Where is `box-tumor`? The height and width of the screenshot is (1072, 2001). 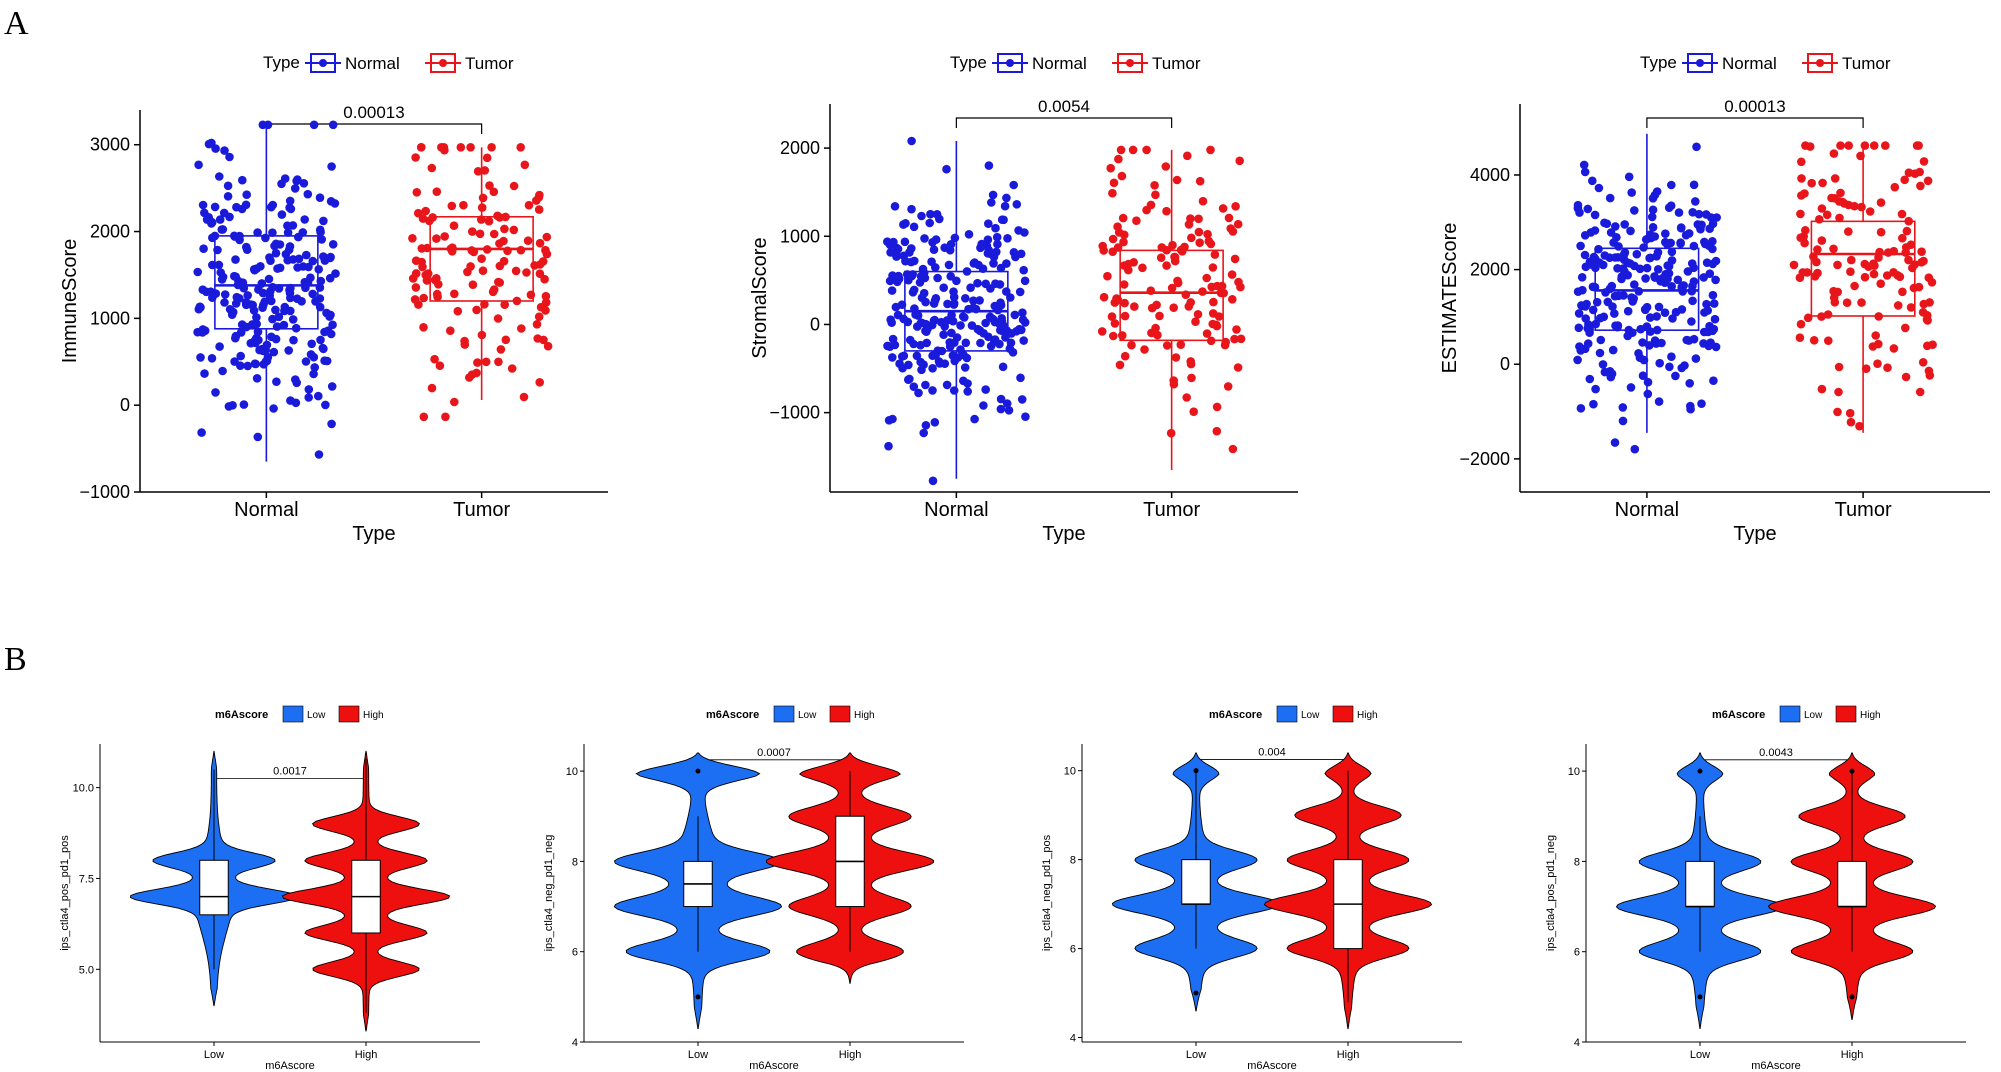 box-tumor is located at coordinates (1863, 287).